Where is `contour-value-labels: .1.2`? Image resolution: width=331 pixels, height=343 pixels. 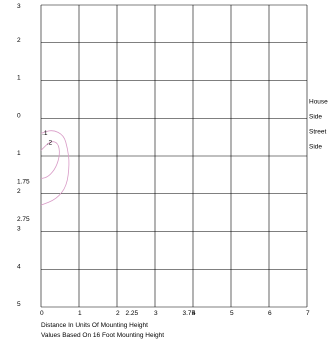 contour-value-labels: .1.2 is located at coordinates (47, 138).